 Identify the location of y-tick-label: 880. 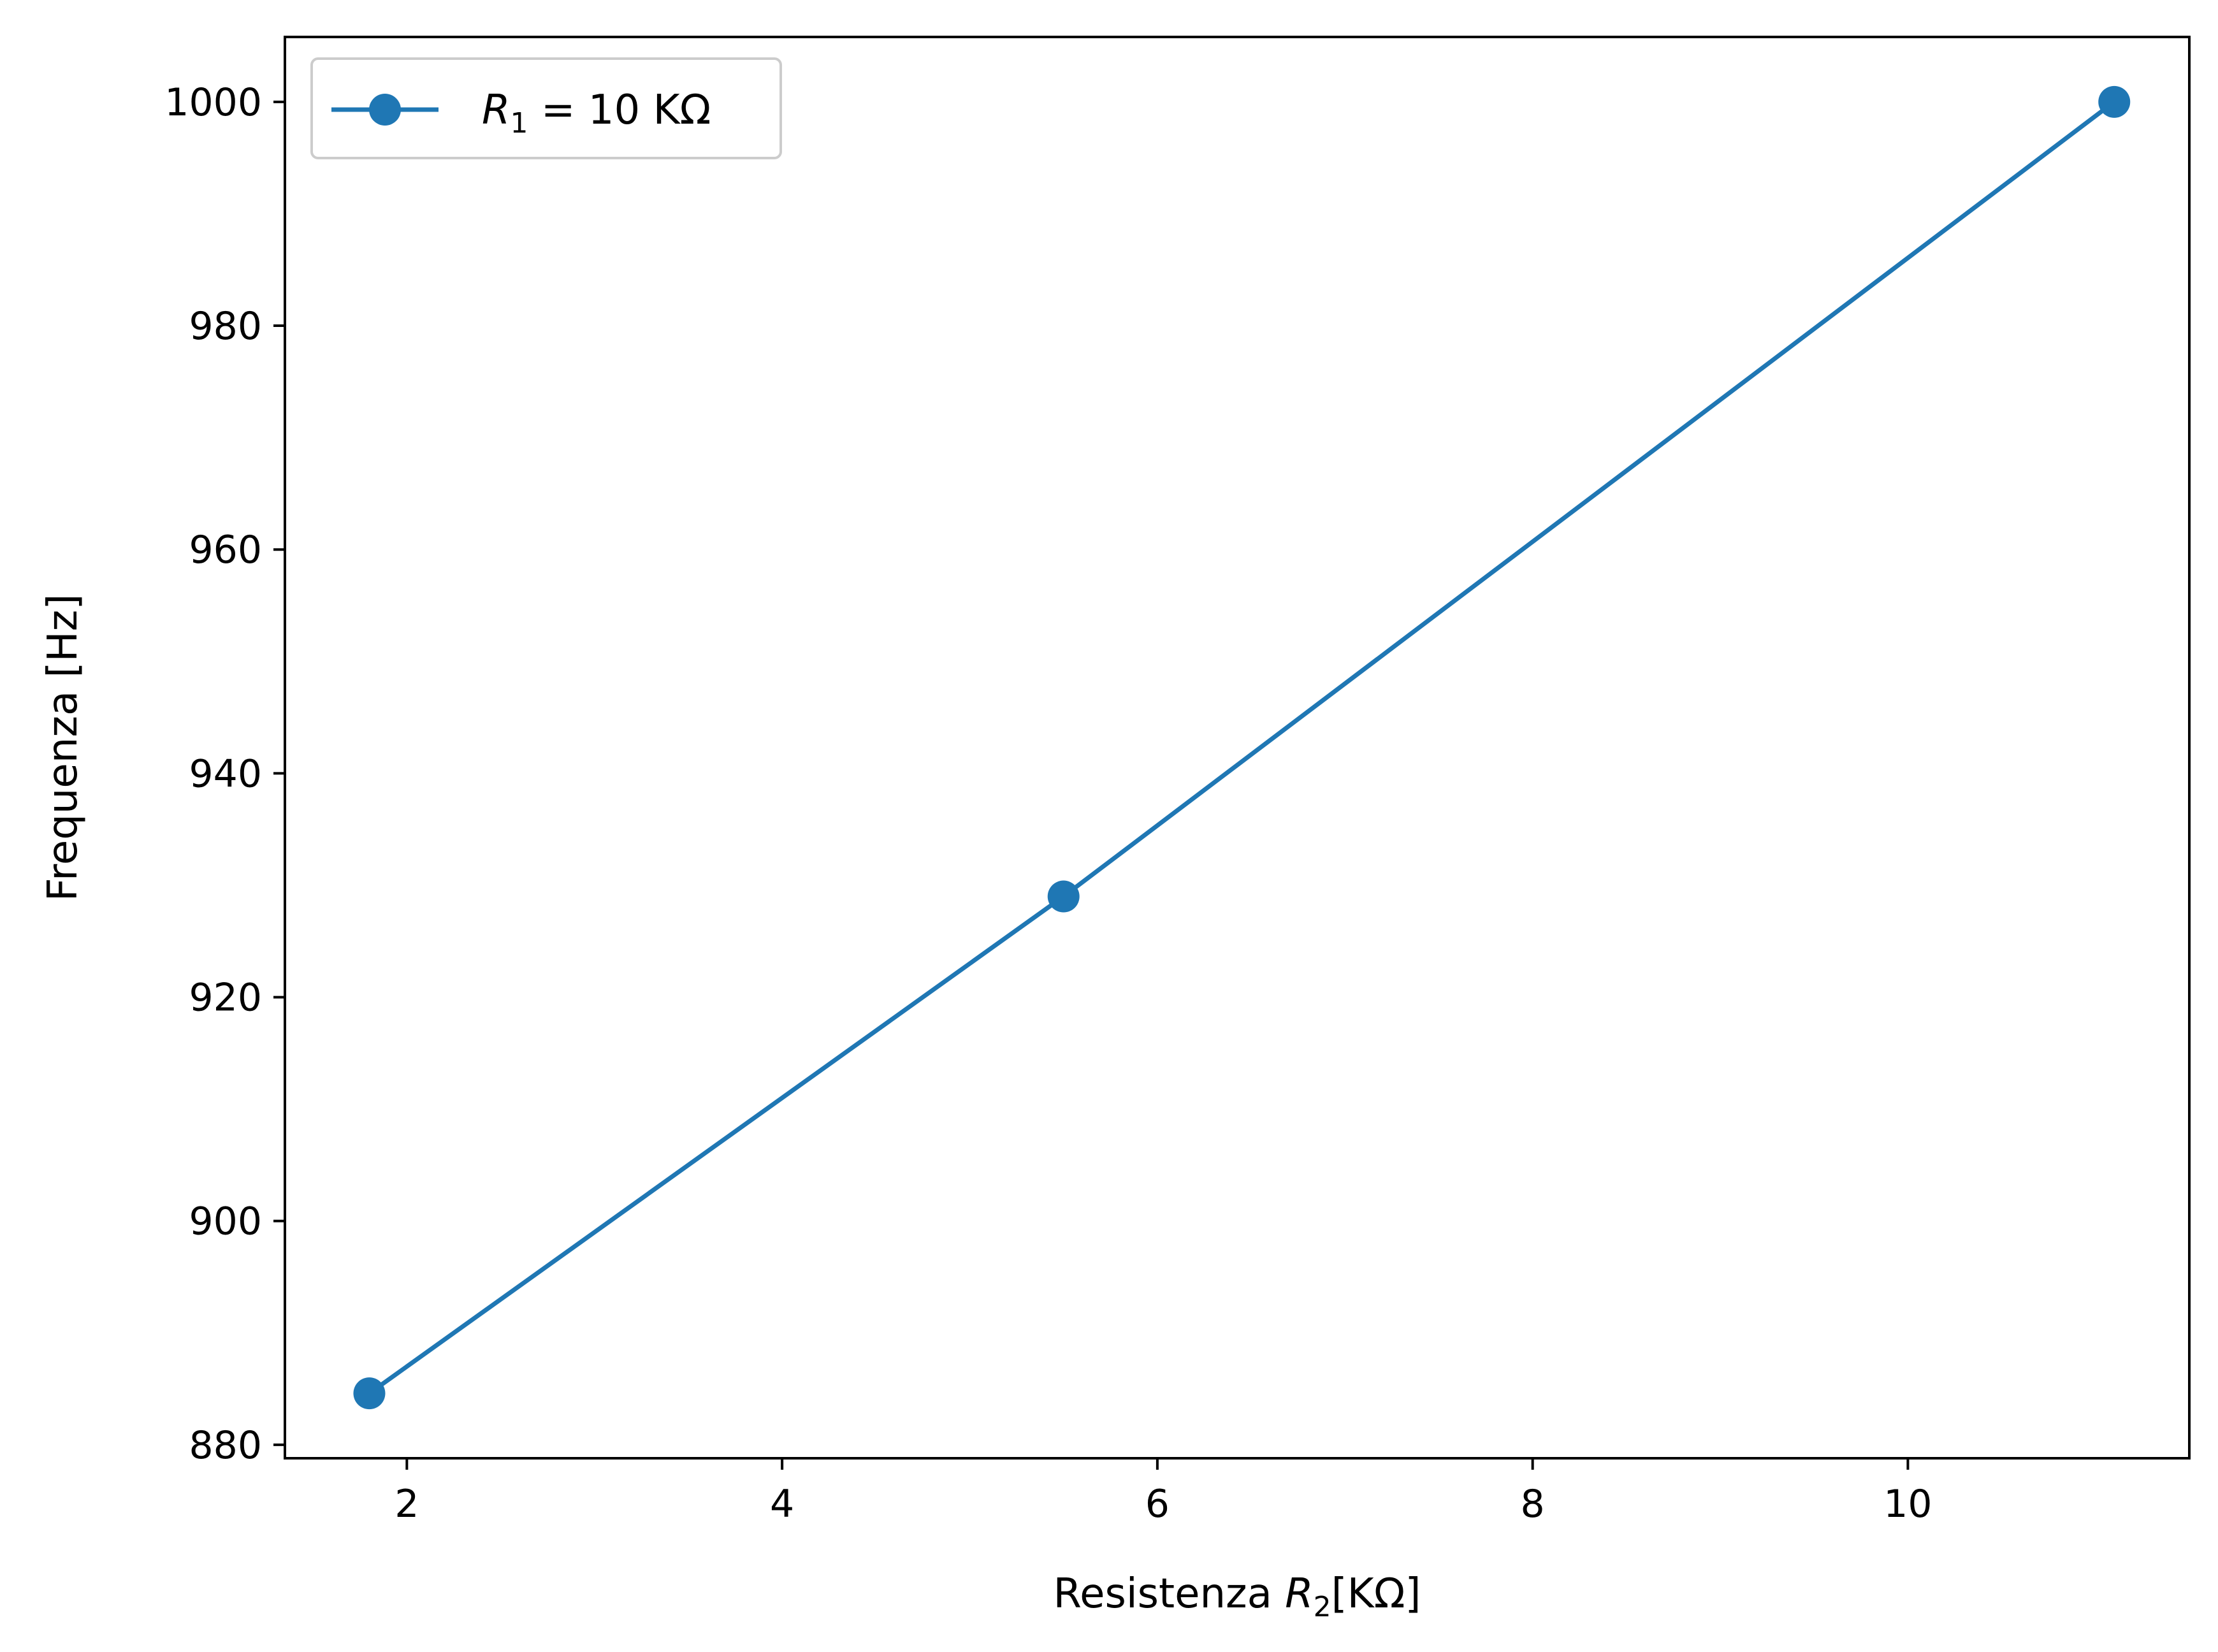
(225, 1446).